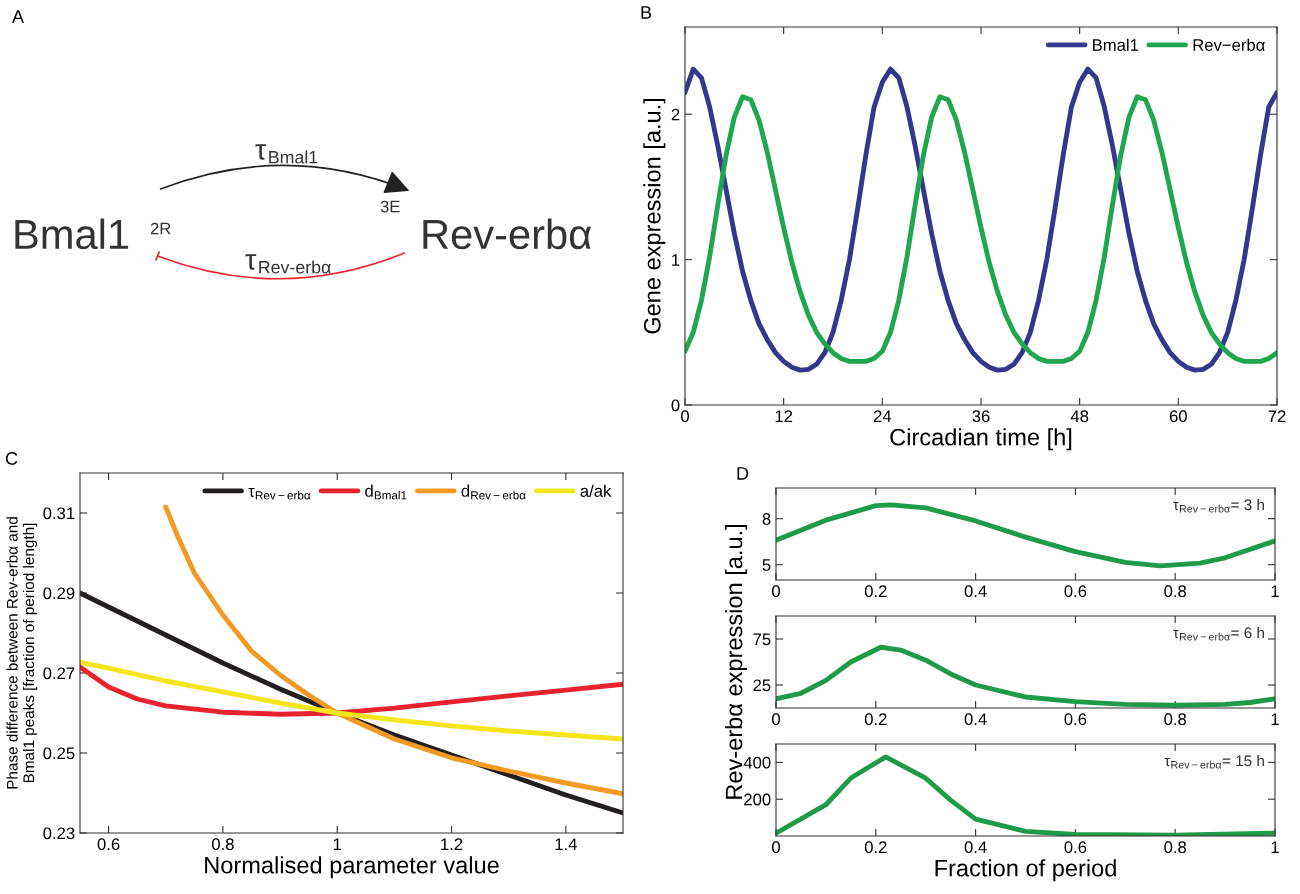  I want to click on y-tick-label: 200, so click(757, 799).